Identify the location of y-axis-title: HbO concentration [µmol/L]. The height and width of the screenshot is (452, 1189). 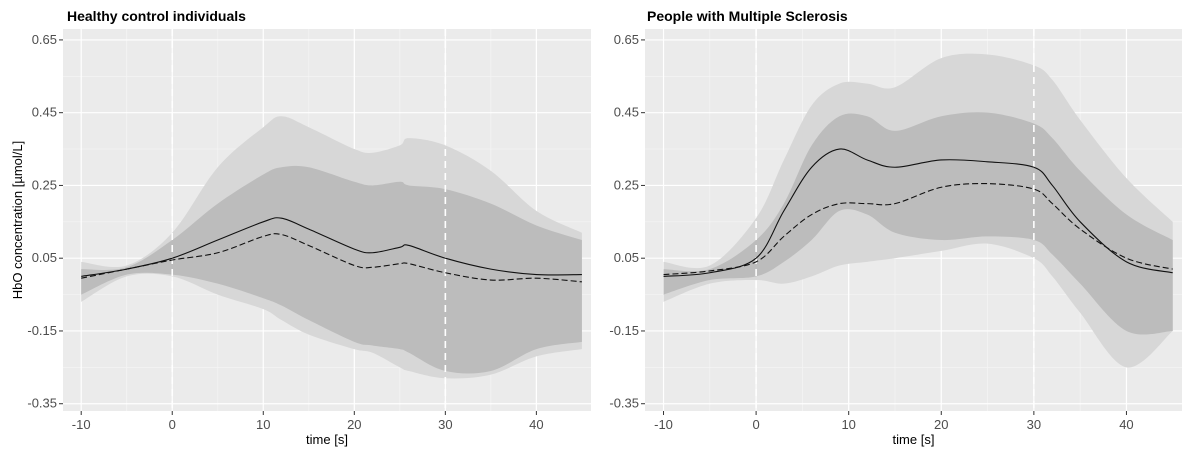
(17, 220).